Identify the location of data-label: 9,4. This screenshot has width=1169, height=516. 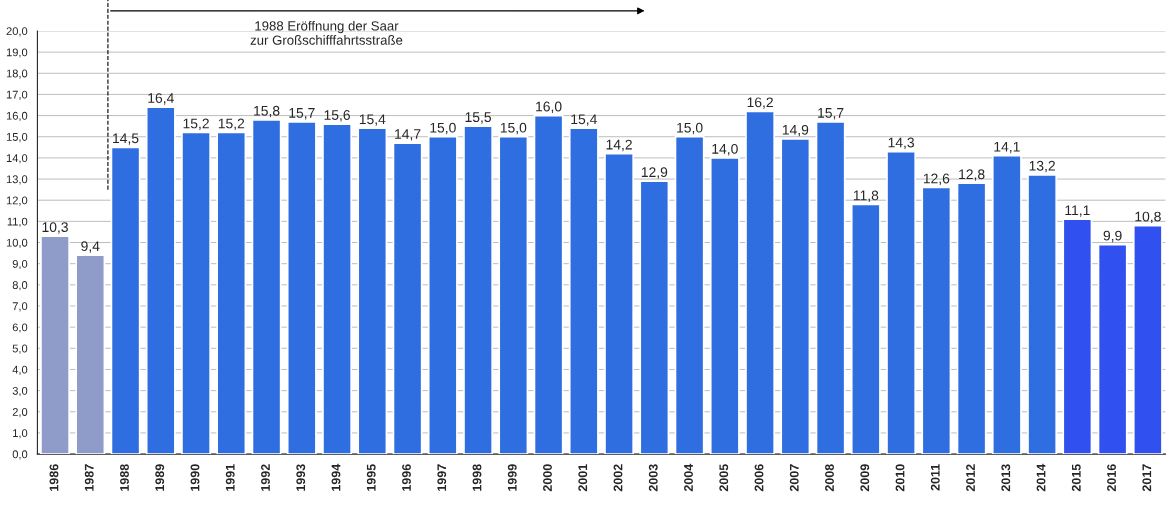
(90, 247).